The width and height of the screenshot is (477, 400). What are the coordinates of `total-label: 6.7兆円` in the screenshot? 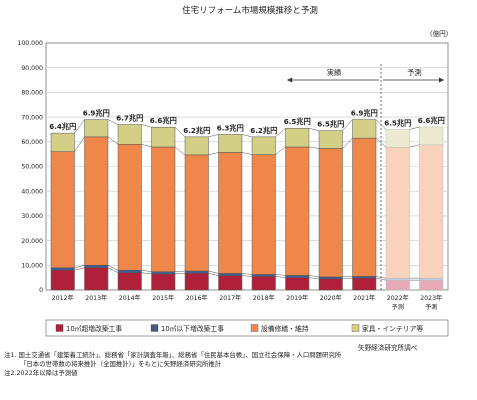 It's located at (129, 118).